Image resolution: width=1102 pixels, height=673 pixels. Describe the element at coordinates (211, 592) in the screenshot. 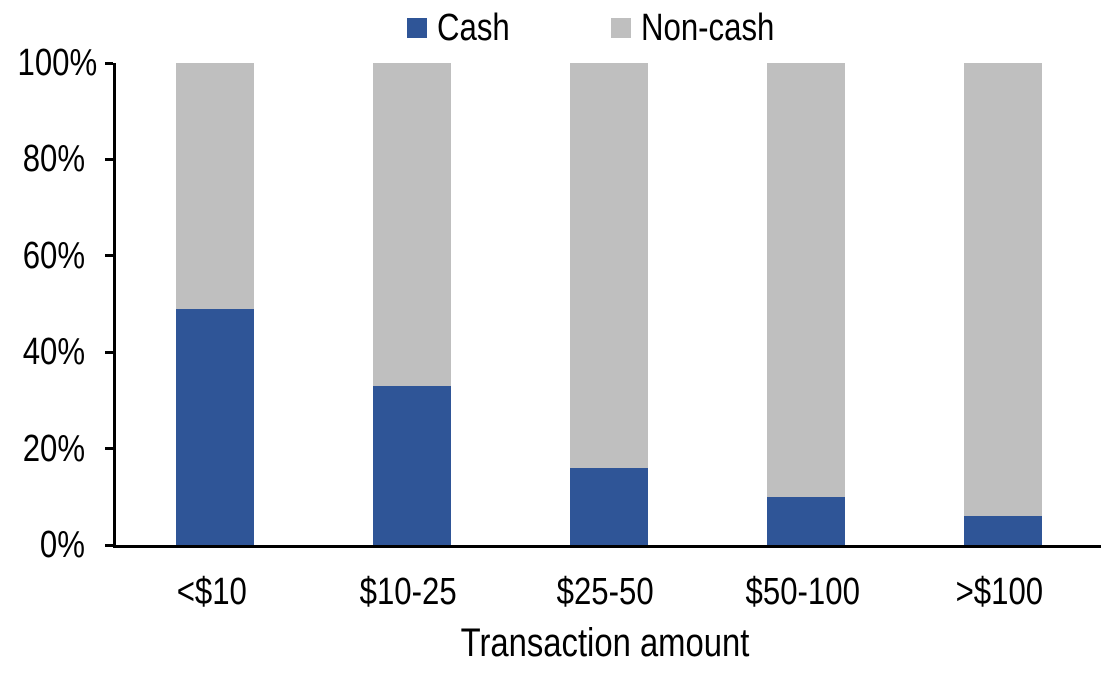

I see `x-tick-label: <$10` at that location.